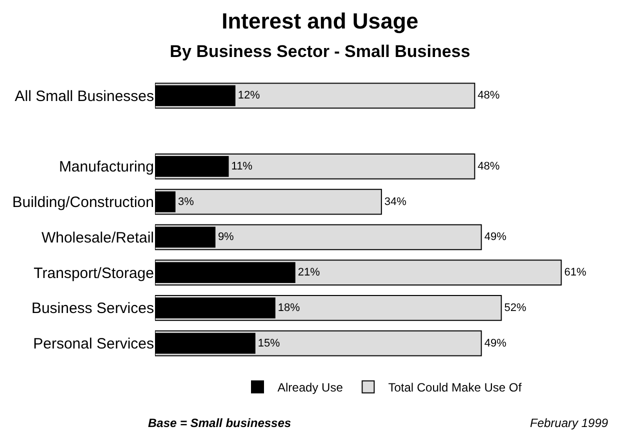  Describe the element at coordinates (97, 237) in the screenshot. I see `y-tick-label: Wholesale/Retail` at that location.